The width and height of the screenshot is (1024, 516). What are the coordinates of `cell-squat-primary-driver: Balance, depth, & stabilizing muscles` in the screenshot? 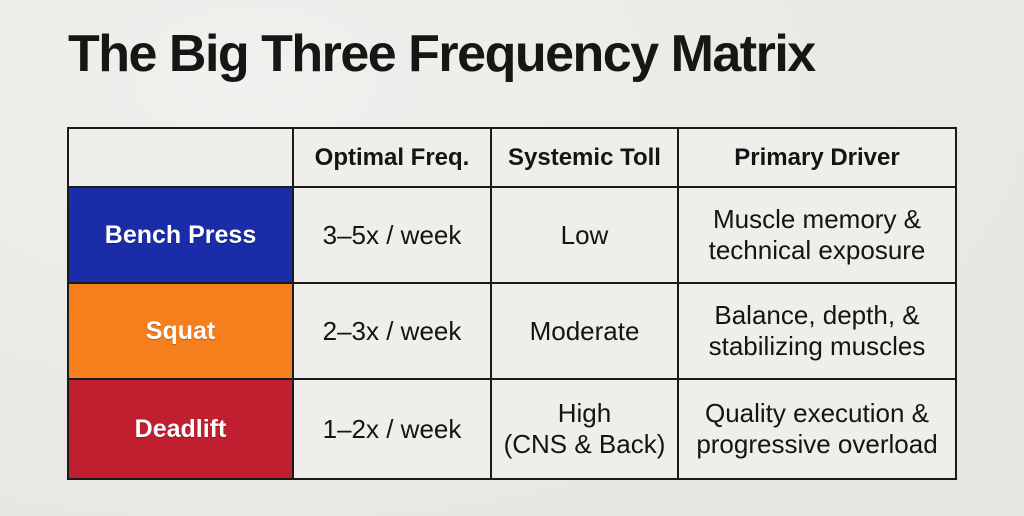 It's located at (817, 331).